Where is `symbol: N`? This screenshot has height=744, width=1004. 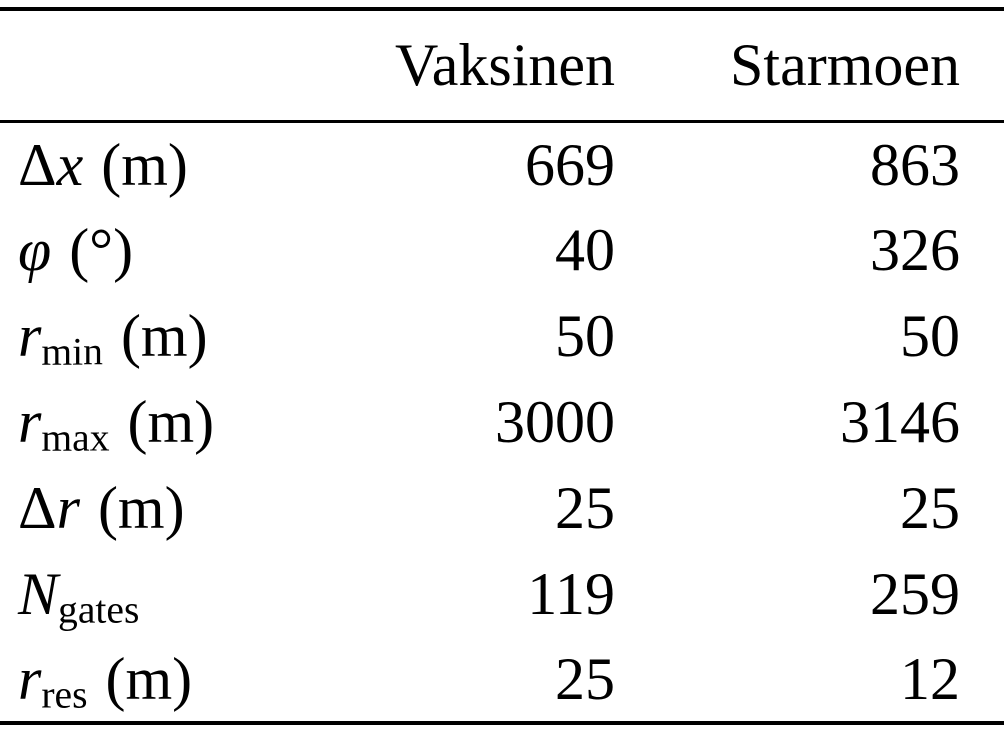
symbol: N is located at coordinates (38, 594).